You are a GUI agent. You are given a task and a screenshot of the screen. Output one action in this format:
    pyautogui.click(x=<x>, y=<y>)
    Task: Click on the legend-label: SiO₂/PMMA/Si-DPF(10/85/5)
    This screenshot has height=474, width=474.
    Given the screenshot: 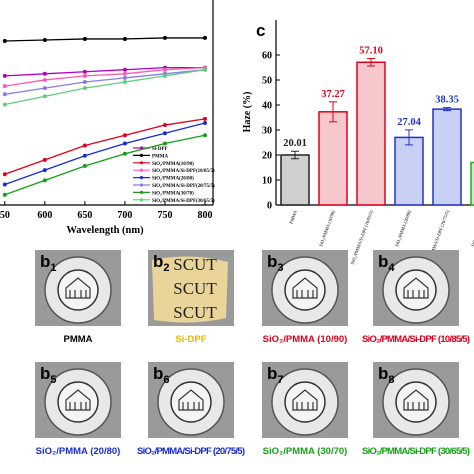 What is the action you would take?
    pyautogui.click(x=183, y=171)
    